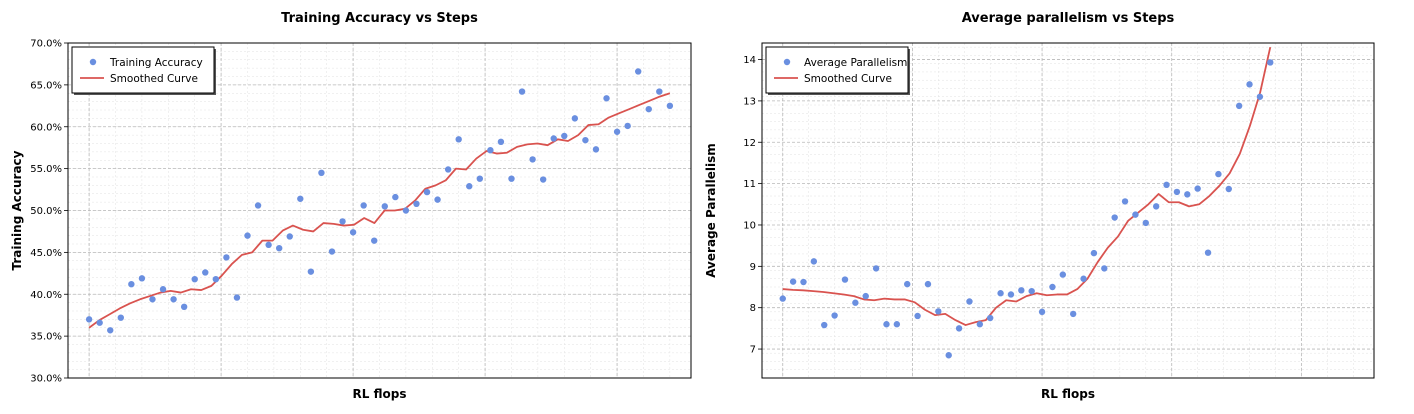  I want to click on legend: Average Parallelism Smoothed Curve, so click(837, 70).